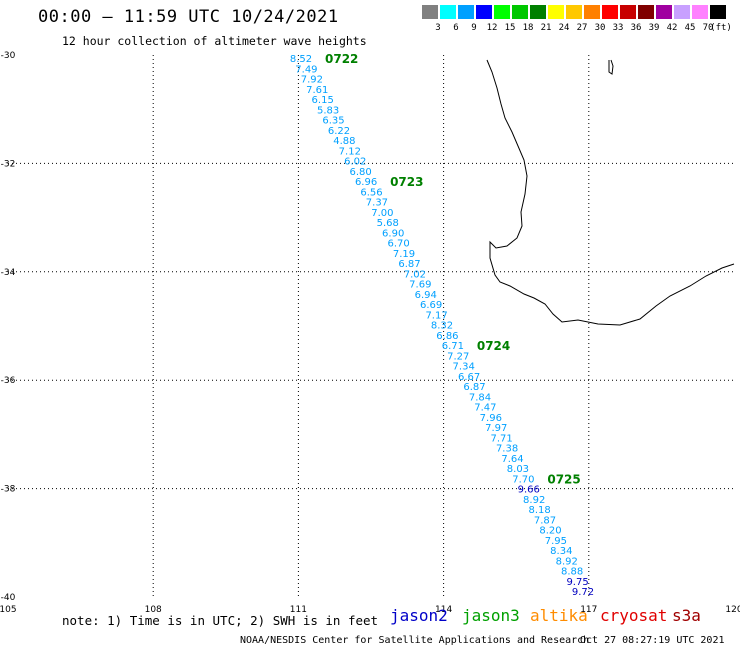 The width and height of the screenshot is (740, 650). What do you see at coordinates (474, 28) in the screenshot?
I see `legend-level-label: 9` at bounding box center [474, 28].